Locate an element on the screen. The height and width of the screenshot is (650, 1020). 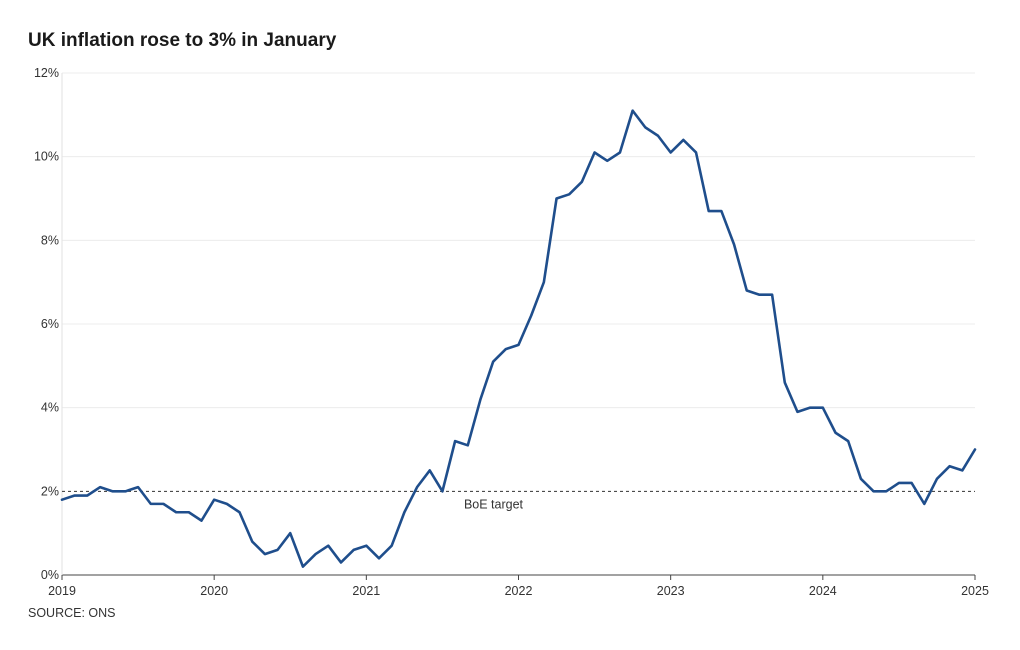
reference-line-group: BoE target is located at coordinates (518, 500).